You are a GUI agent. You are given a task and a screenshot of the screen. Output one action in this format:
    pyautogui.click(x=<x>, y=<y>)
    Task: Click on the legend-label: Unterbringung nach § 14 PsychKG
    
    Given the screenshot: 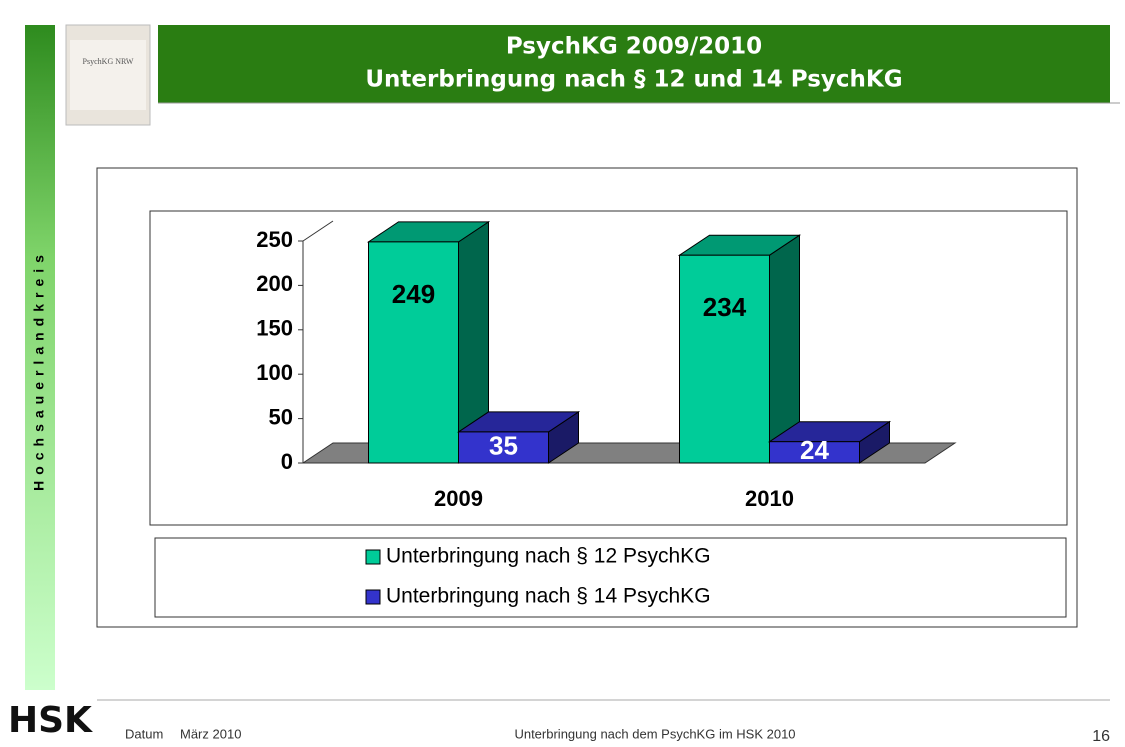 What is the action you would take?
    pyautogui.click(x=548, y=596)
    